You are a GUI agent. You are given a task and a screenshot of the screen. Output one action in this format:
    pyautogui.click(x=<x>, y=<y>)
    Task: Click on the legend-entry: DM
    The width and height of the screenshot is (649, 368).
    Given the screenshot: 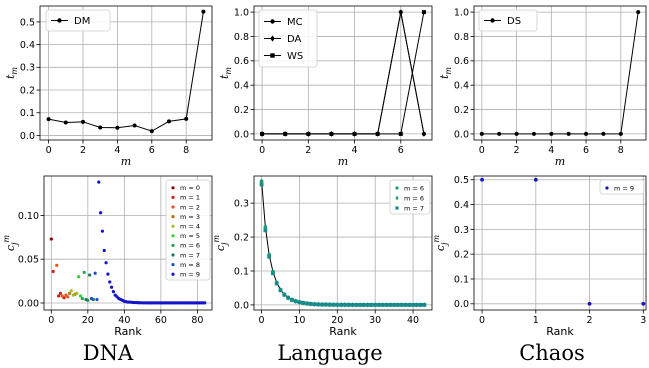 What is the action you would take?
    pyautogui.click(x=70, y=21)
    